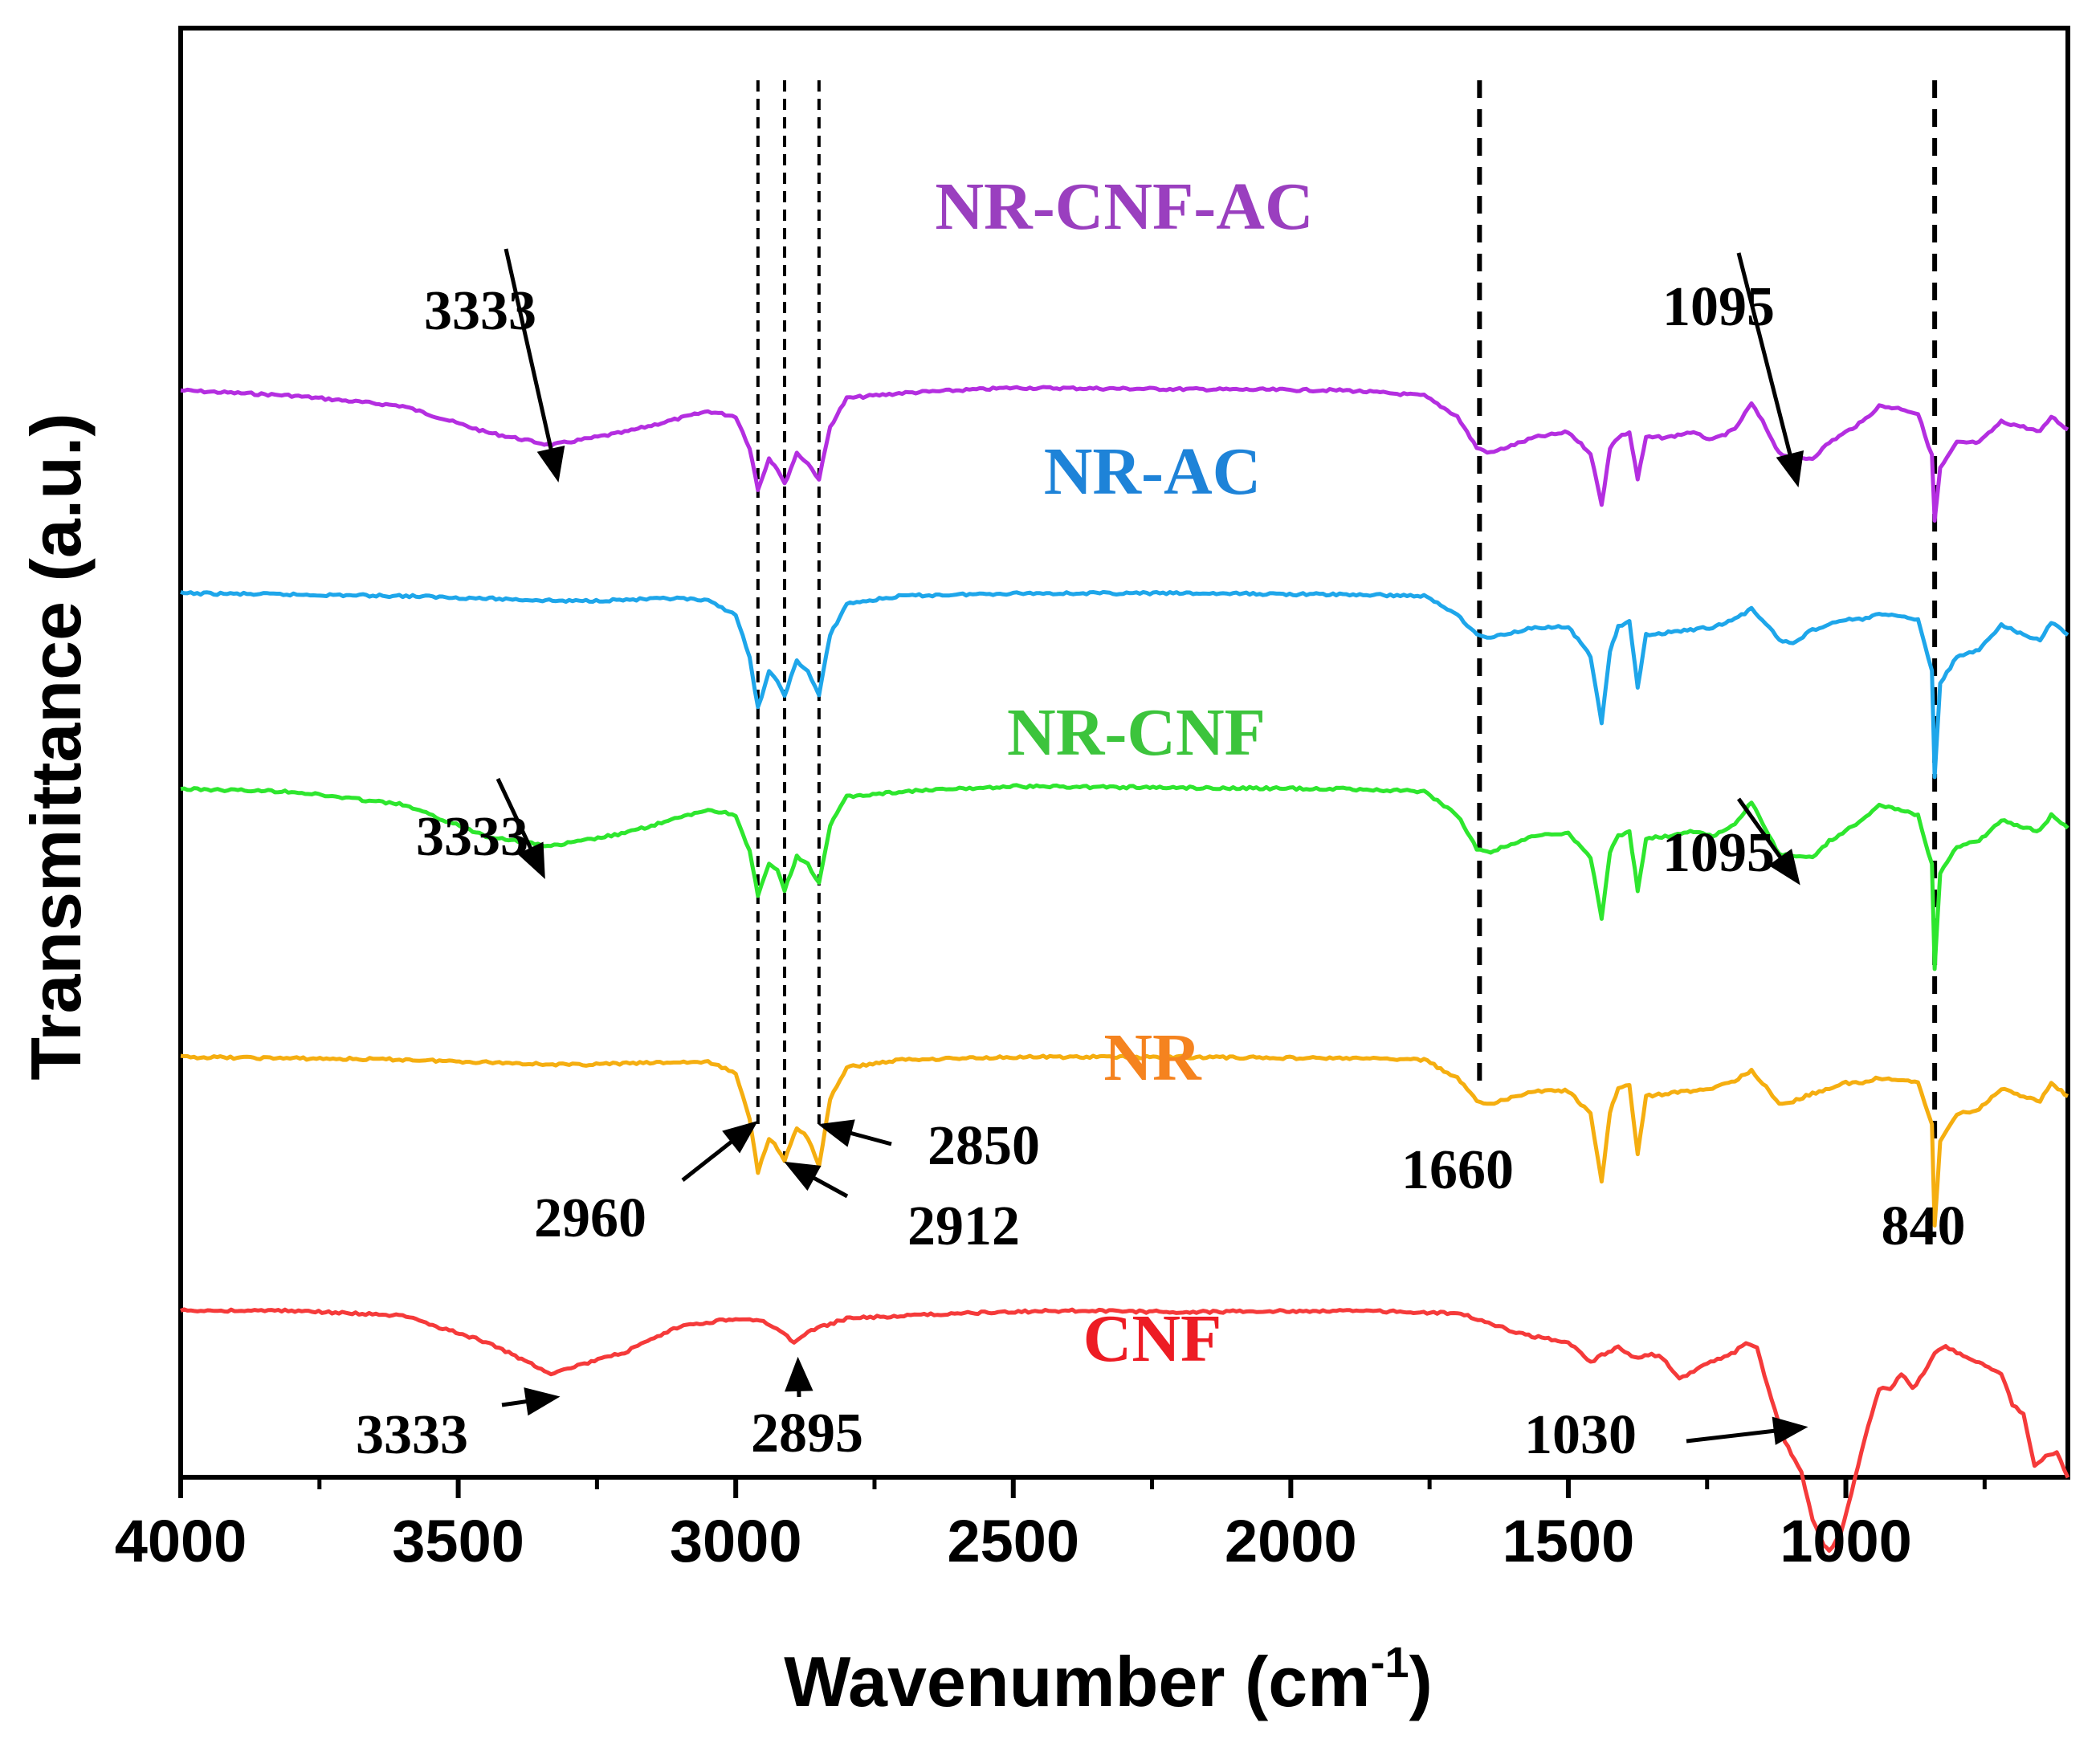 This screenshot has width=2100, height=1743. I want to click on arrow-3333-cnf, so click(531, 1401).